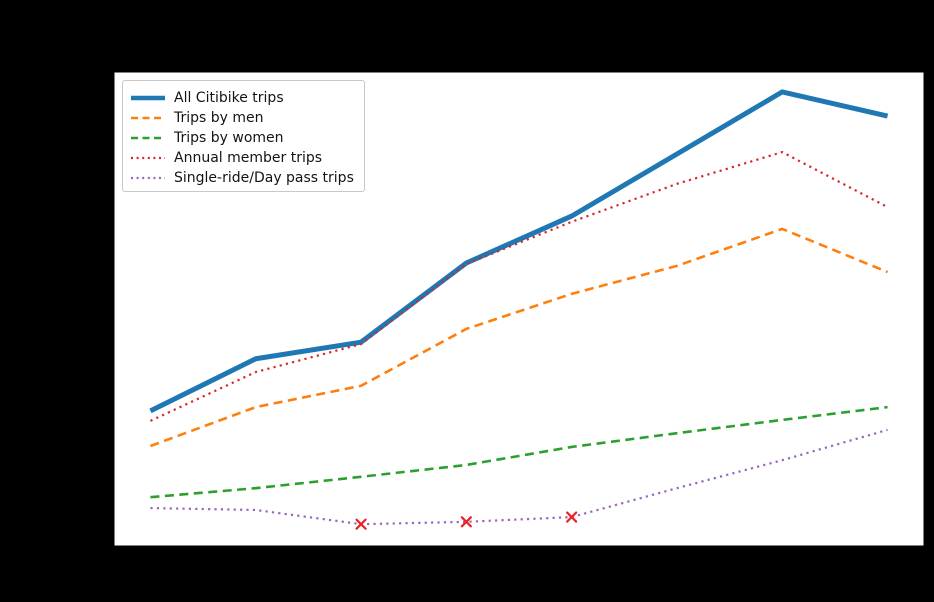 Image resolution: width=934 pixels, height=602 pixels. Describe the element at coordinates (219, 118) in the screenshot. I see `legend-label: Trips by men` at that location.